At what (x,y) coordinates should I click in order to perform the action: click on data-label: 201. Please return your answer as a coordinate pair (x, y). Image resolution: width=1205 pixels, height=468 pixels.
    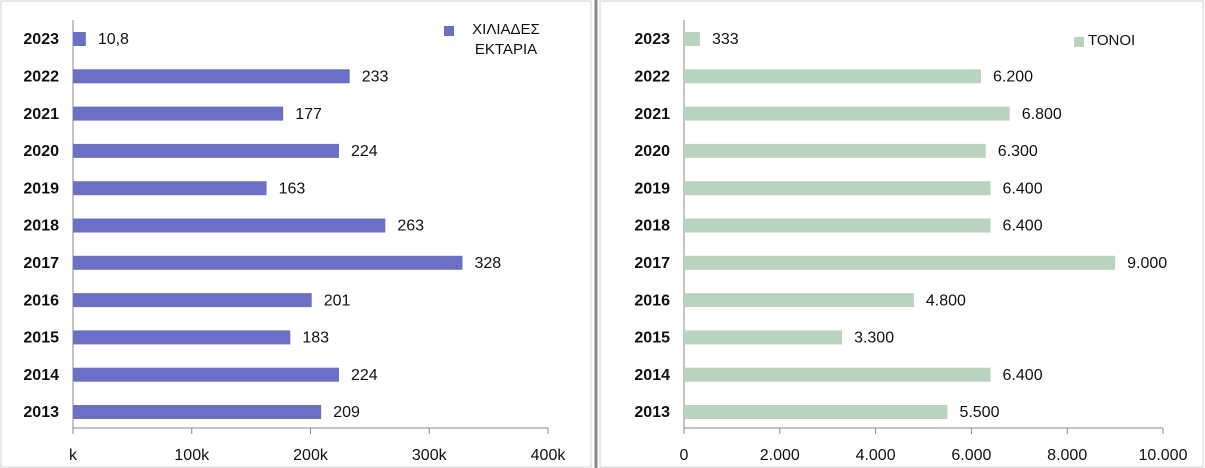
    Looking at the image, I should click on (337, 300).